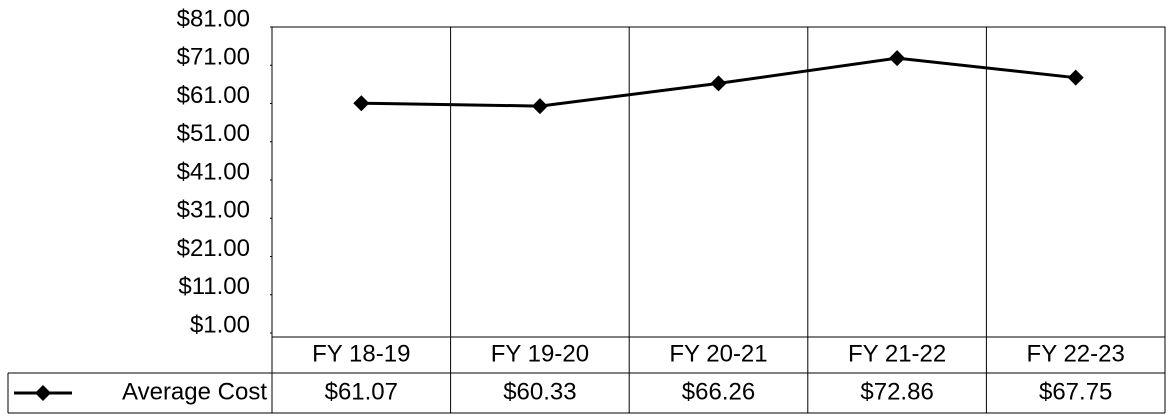 This screenshot has width=1168, height=419. Describe the element at coordinates (896, 391) in the screenshot. I see `data-table-value: $72.86` at that location.